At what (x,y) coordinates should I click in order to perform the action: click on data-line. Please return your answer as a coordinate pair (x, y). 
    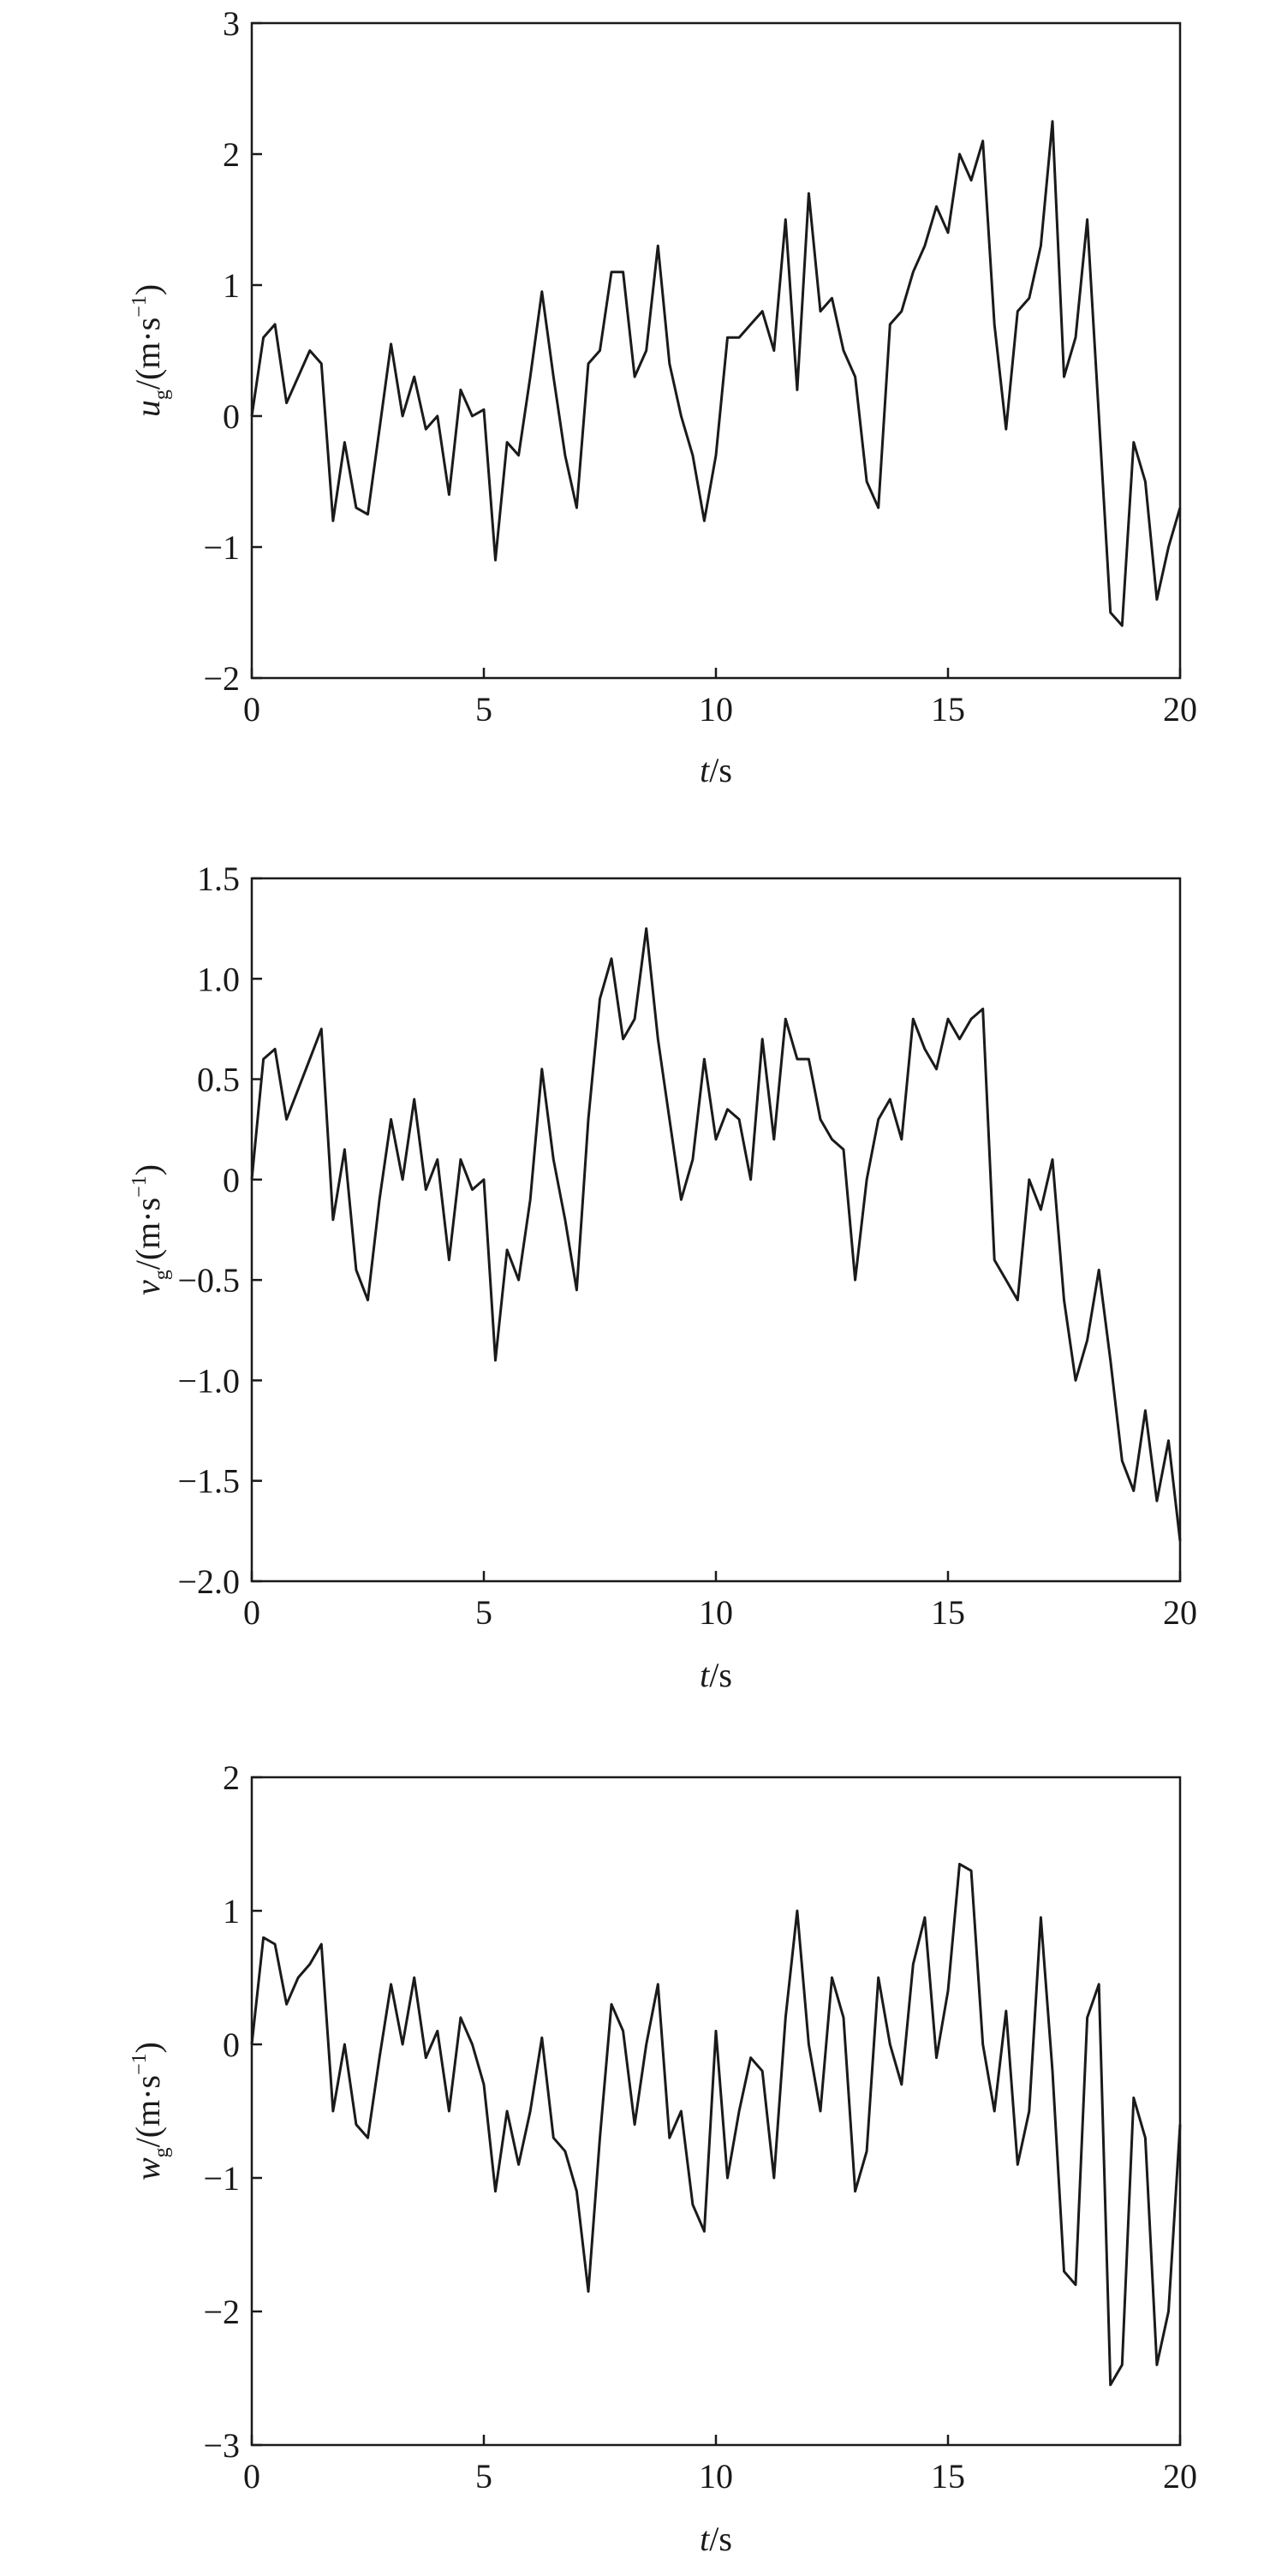
    Looking at the image, I should click on (716, 374).